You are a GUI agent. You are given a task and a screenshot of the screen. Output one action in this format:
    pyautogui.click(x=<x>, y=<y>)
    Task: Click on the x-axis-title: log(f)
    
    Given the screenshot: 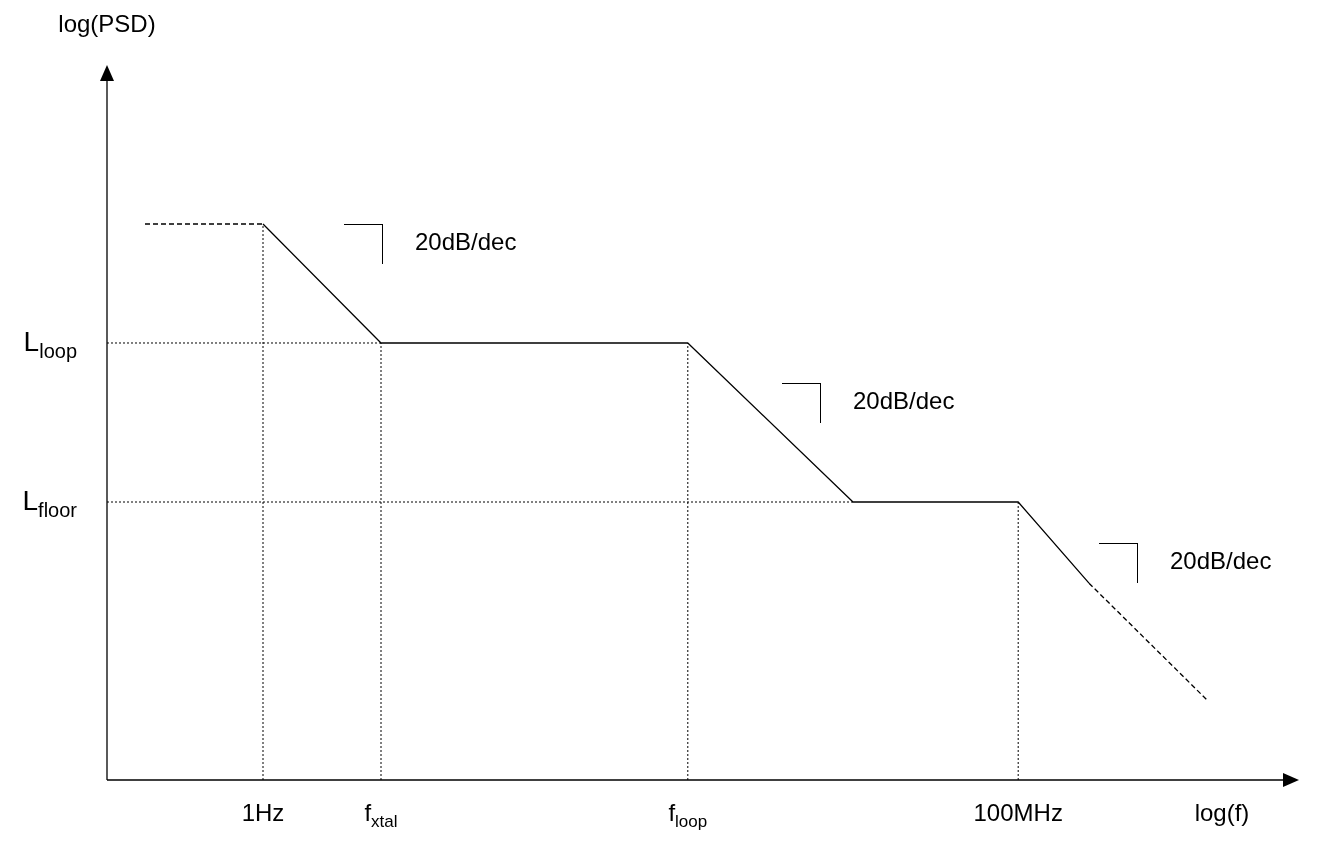 What is the action you would take?
    pyautogui.click(x=1222, y=812)
    